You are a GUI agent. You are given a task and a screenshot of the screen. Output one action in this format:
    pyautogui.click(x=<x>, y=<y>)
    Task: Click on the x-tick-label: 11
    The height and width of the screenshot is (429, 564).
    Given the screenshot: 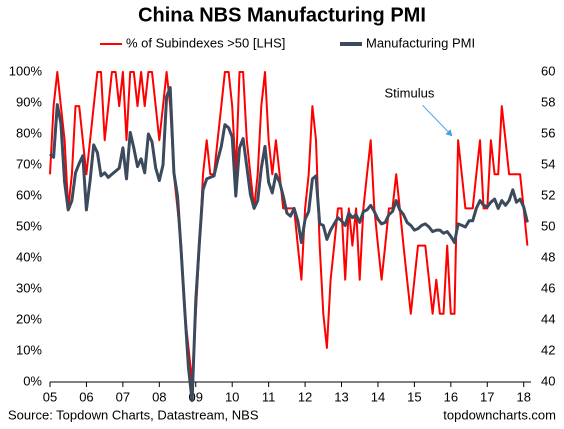 What is the action you would take?
    pyautogui.click(x=269, y=396)
    